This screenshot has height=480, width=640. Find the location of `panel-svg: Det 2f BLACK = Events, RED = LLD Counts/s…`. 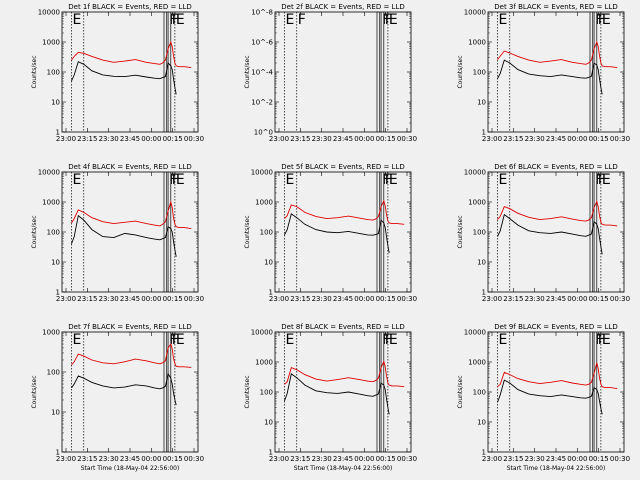

panel-svg: Det 2f BLACK = Events, RED = LLD Counts/s… is located at coordinates (330, 73).